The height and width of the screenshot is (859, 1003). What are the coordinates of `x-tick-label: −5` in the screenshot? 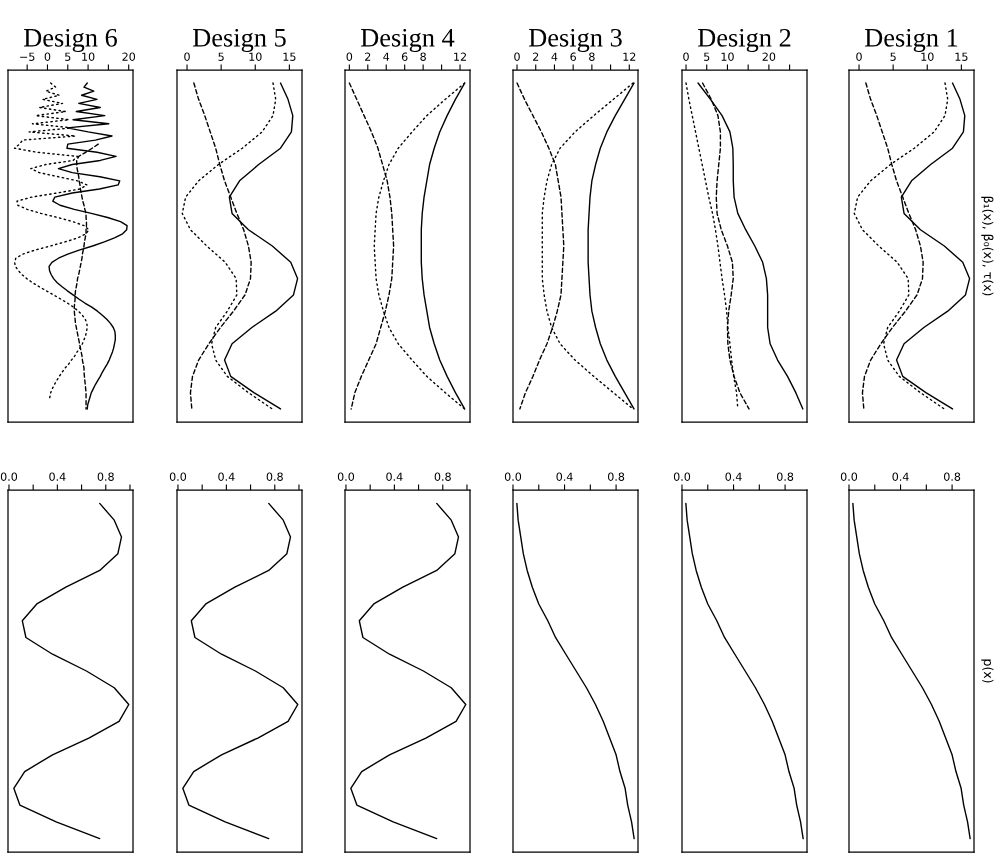 It's located at (27, 56).